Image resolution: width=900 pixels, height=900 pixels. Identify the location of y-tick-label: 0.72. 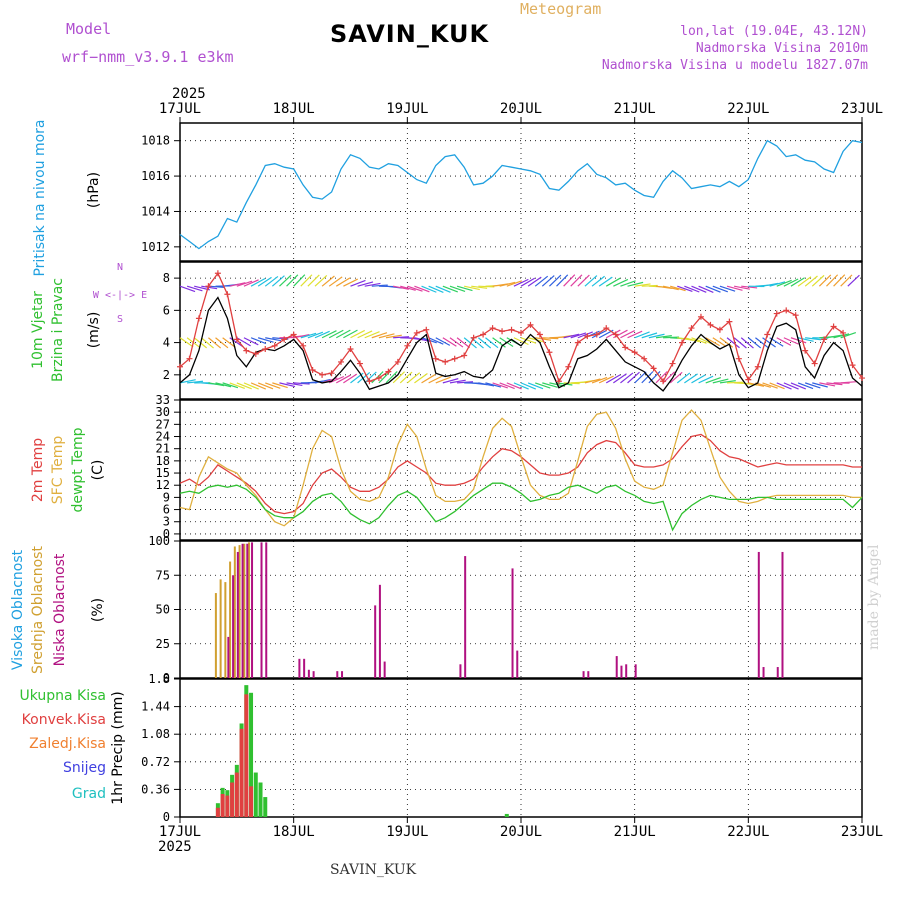
(155, 762).